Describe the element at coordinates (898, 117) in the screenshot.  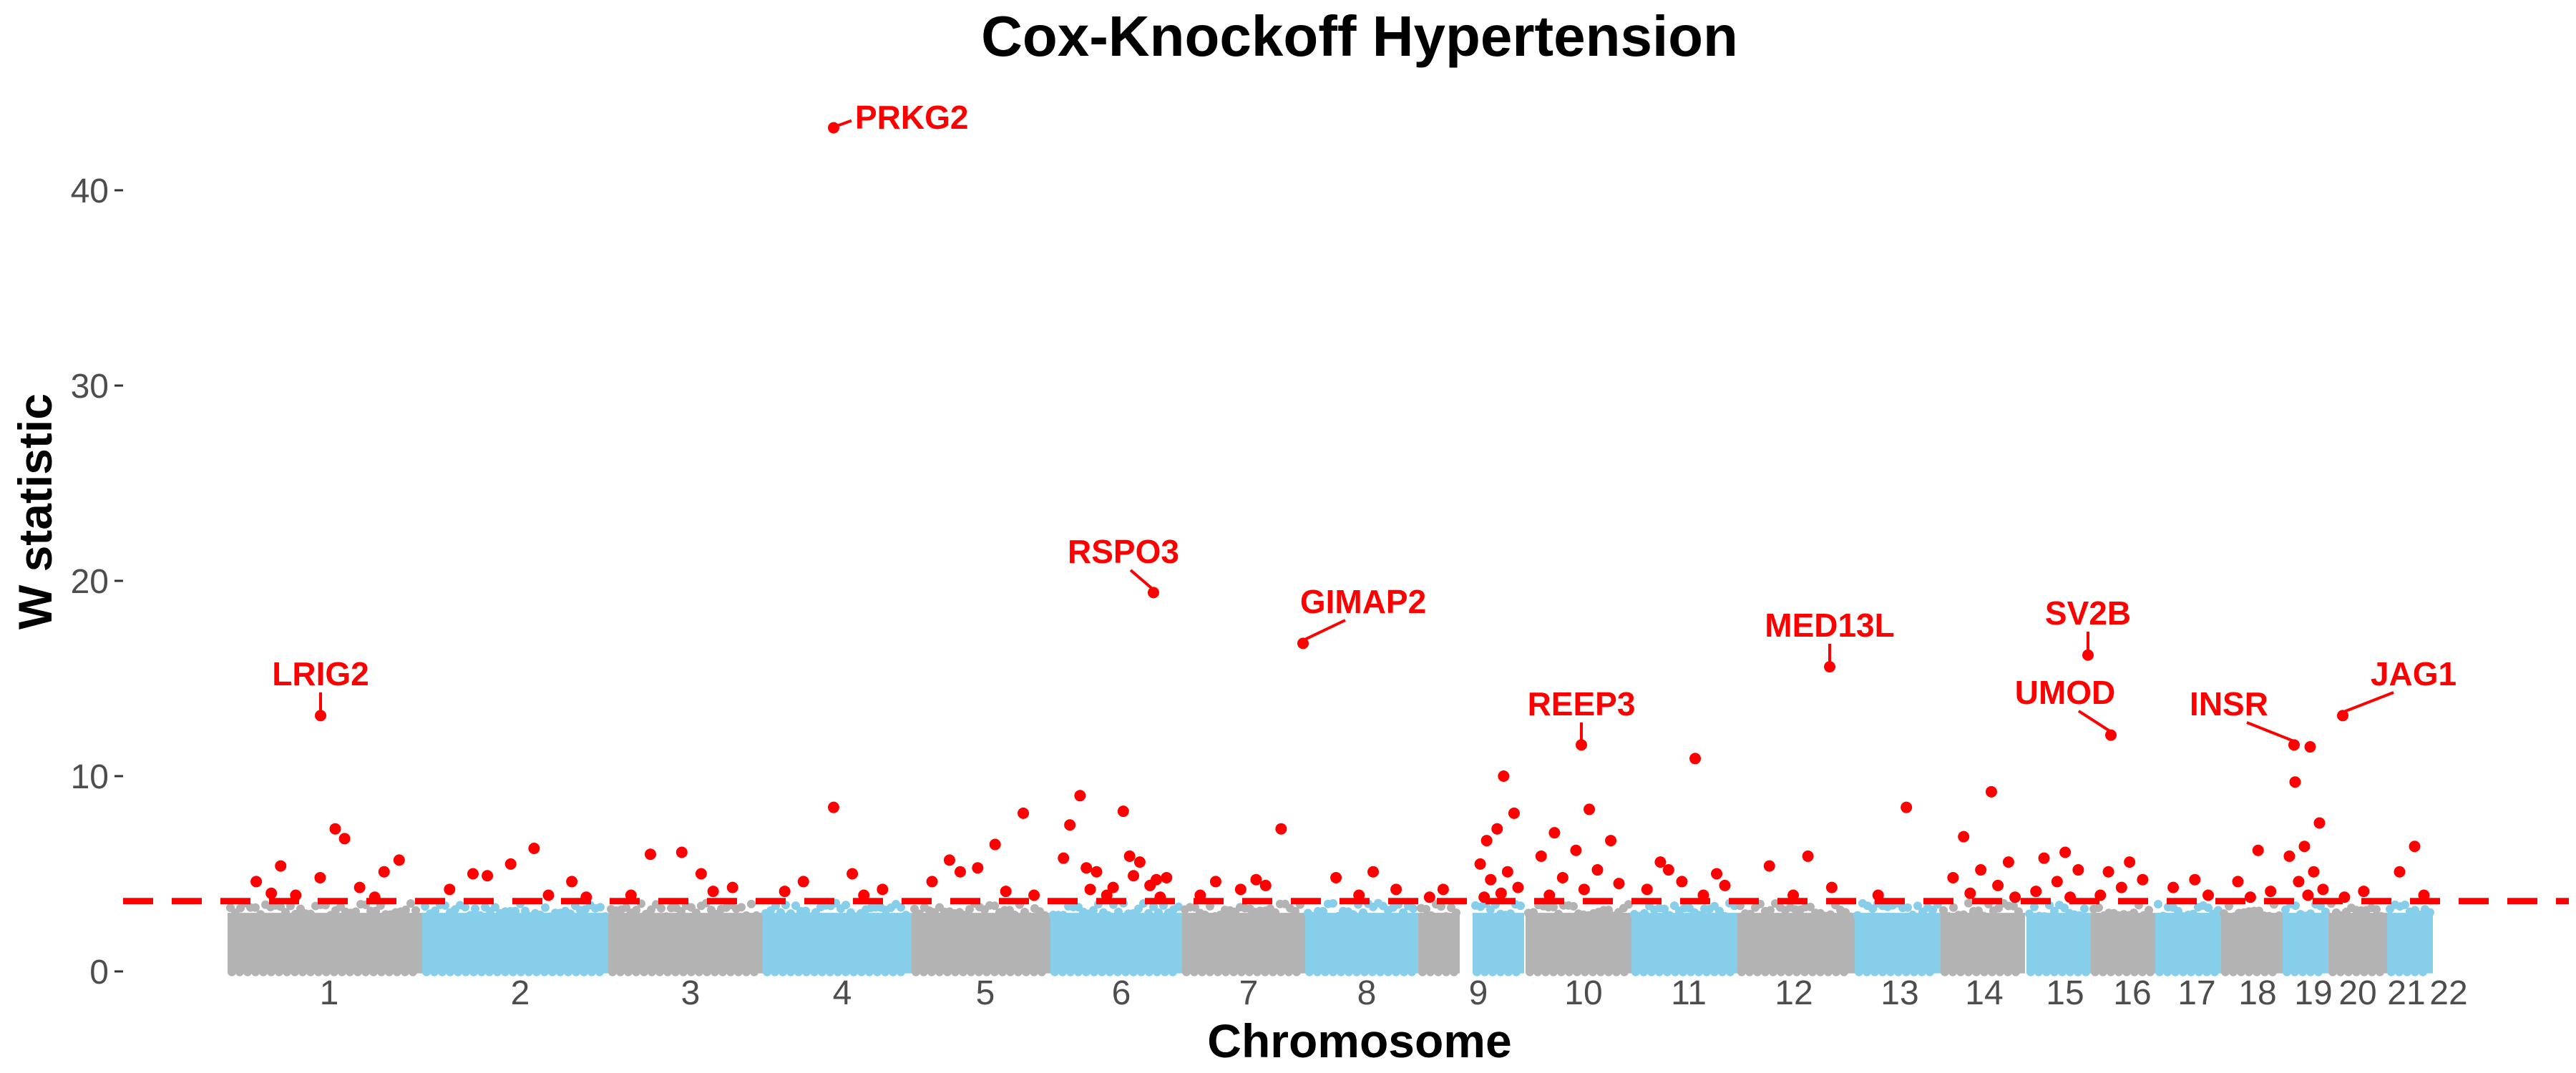
I see `gene-annotation-prkg2: PRKG2` at that location.